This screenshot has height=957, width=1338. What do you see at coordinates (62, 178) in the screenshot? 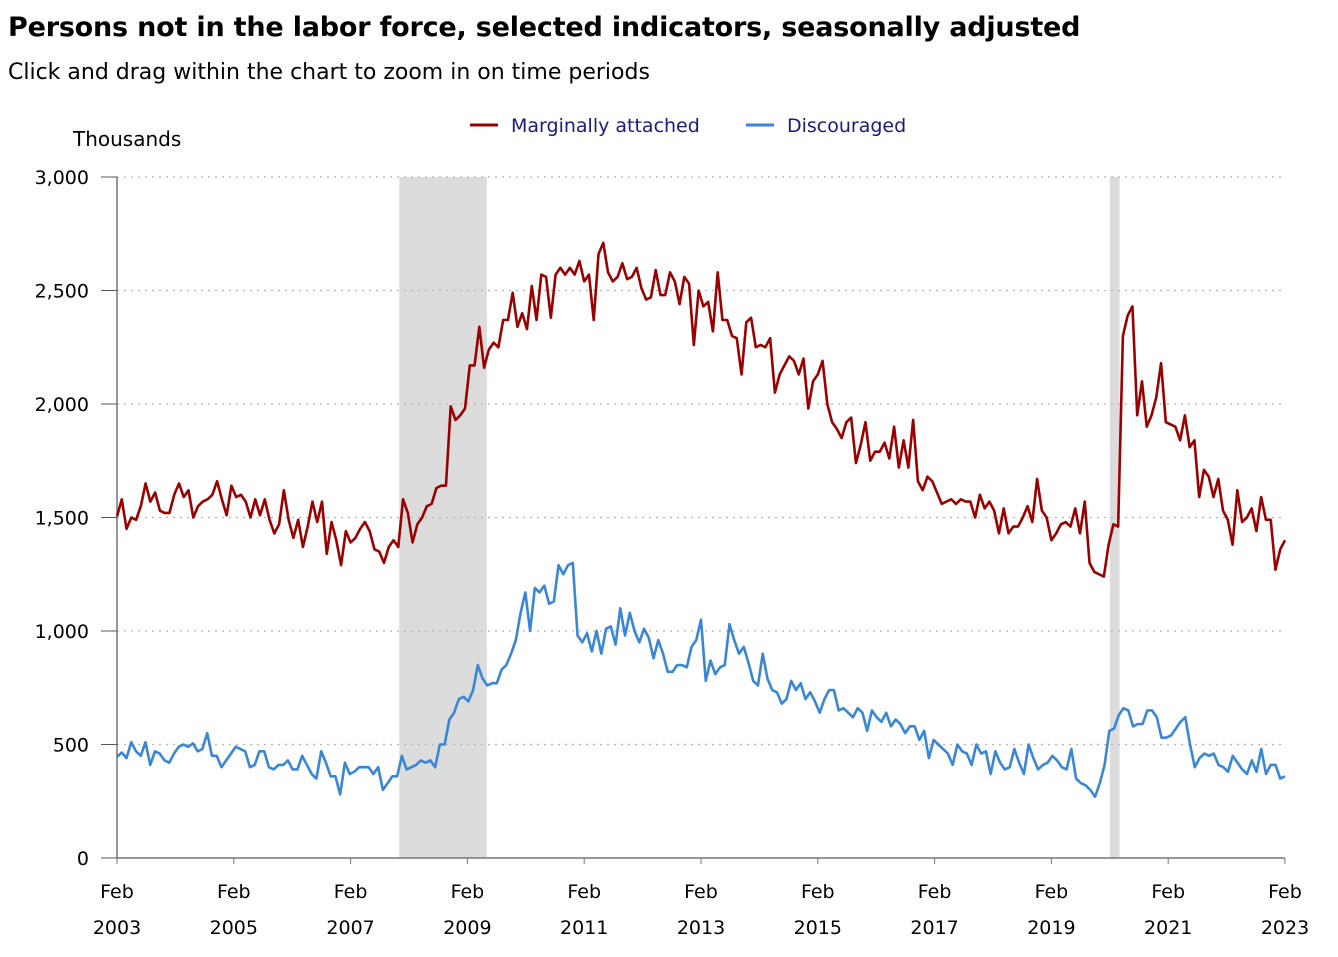
I see `y-tick-label: 3,000` at bounding box center [62, 178].